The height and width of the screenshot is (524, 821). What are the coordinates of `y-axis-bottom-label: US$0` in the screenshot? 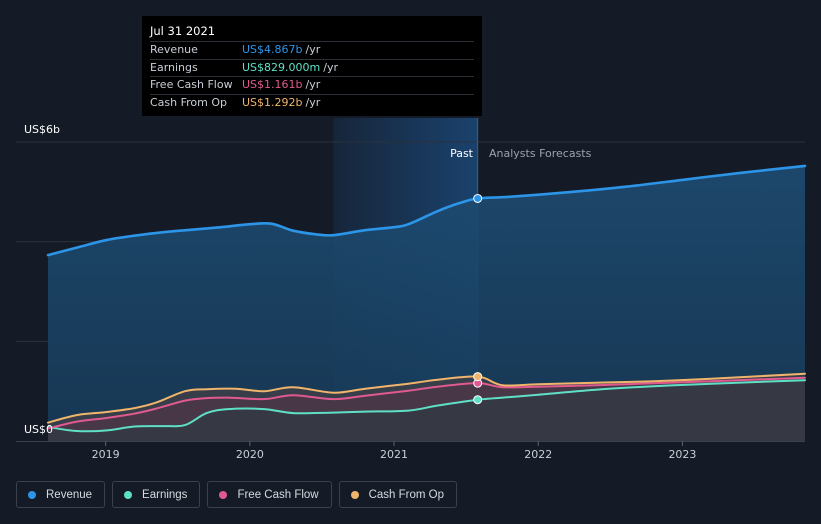 It's located at (38, 429).